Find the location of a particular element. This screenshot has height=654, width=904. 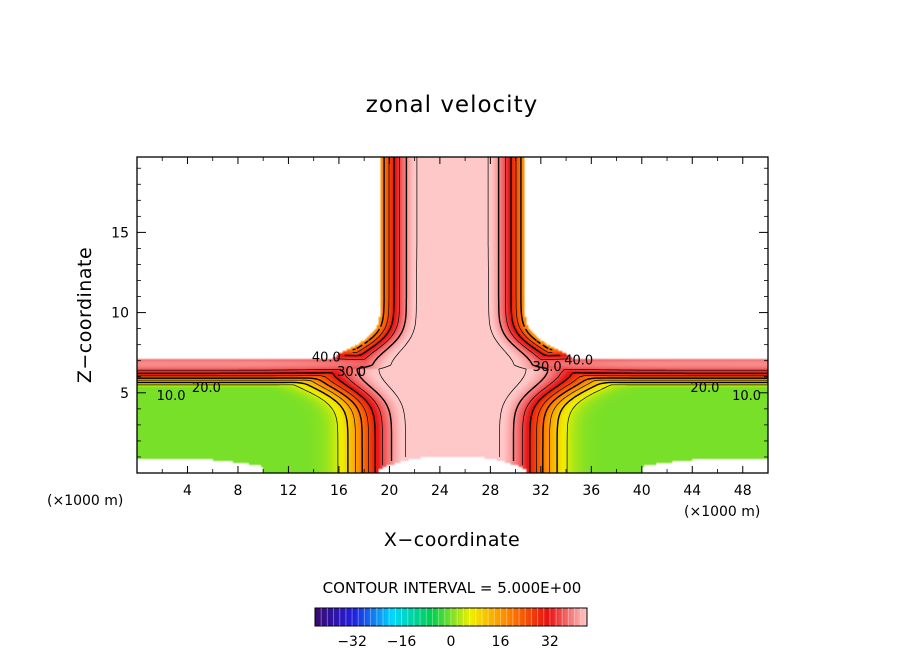

x-tick-label: 20 is located at coordinates (389, 491).